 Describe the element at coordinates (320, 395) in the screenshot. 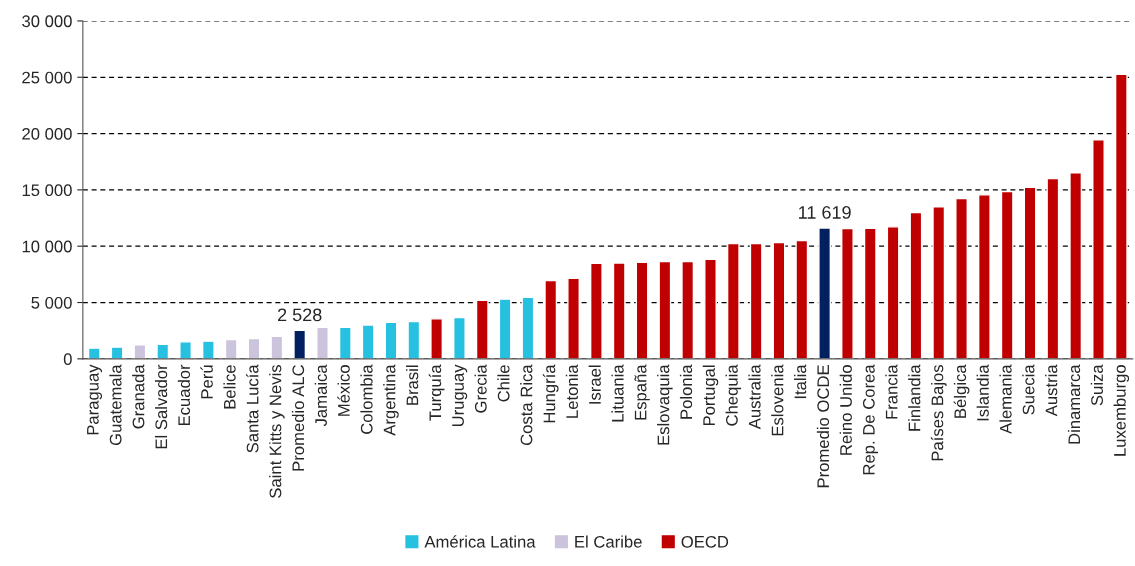

I see `x-tick-label: Jamaica` at that location.